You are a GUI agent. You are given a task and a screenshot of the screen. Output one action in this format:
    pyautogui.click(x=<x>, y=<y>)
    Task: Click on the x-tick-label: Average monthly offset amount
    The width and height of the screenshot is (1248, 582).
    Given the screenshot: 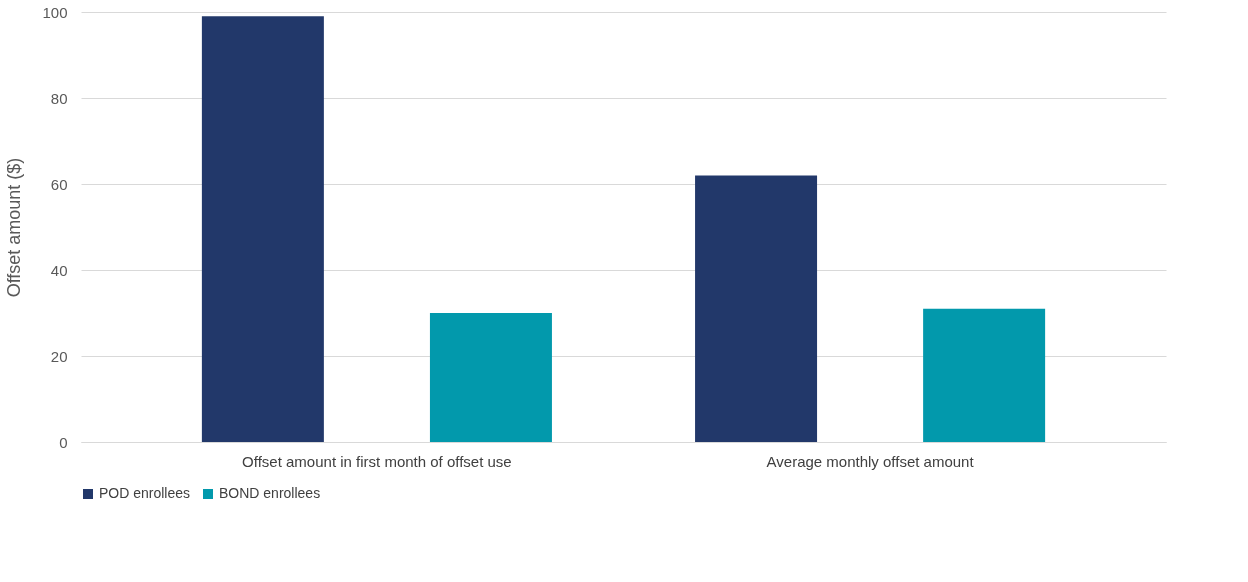 What is the action you would take?
    pyautogui.click(x=870, y=461)
    